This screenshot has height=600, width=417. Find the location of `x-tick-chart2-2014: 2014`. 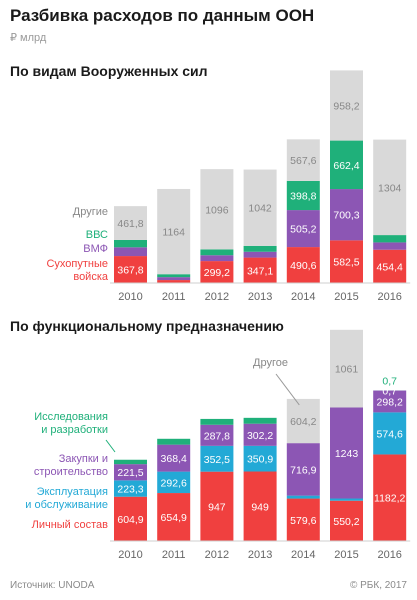

x-tick-chart2-2014: 2014 is located at coordinates (303, 555).